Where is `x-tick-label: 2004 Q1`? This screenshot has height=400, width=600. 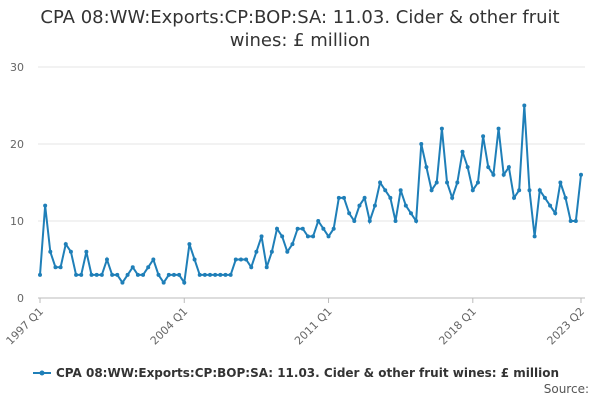 x-tick-label: 2004 Q1 is located at coordinates (169, 326).